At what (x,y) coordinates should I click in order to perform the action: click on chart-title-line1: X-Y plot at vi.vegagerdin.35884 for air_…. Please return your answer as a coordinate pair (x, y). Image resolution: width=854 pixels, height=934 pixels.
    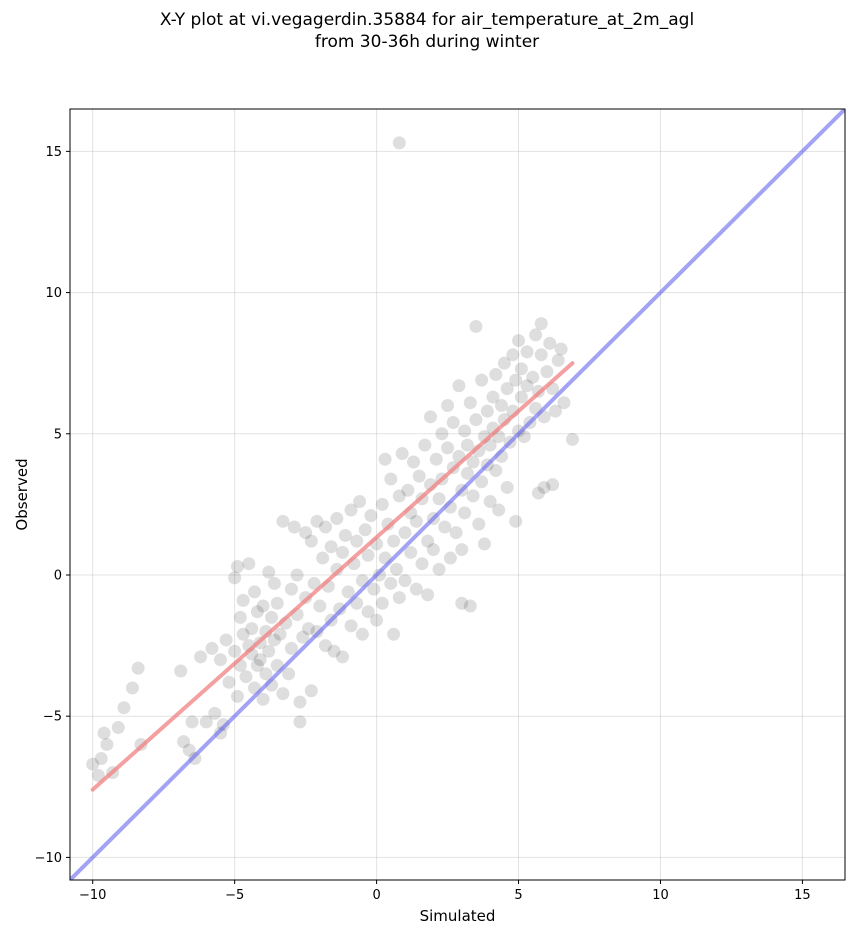
    Looking at the image, I should click on (427, 20).